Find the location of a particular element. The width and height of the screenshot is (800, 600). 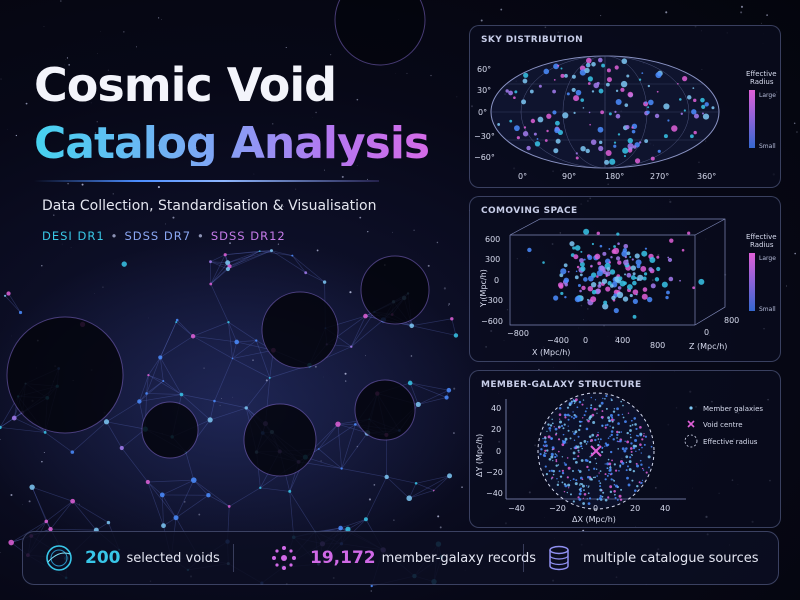

x-axis-label: X (Mpc/h) is located at coordinates (551, 352).